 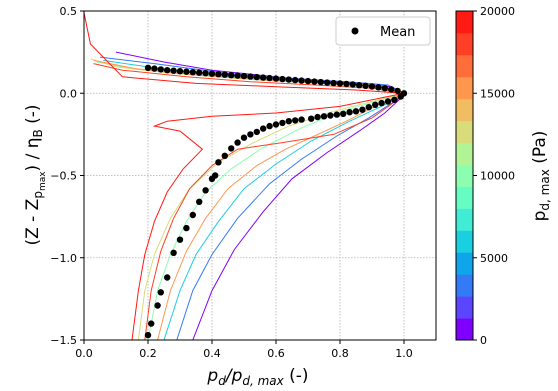 What do you see at coordinates (63, 176) in the screenshot?
I see `y-tick-label: −0.5` at bounding box center [63, 176].